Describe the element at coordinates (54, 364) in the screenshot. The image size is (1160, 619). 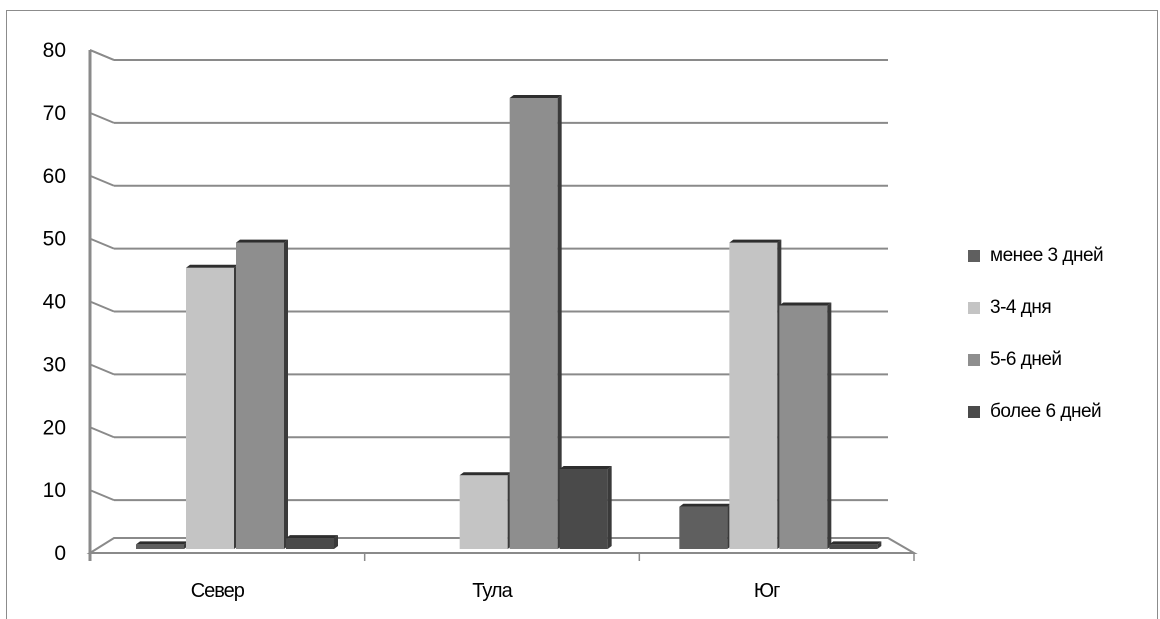
I see `y-tick-label: 30` at that location.